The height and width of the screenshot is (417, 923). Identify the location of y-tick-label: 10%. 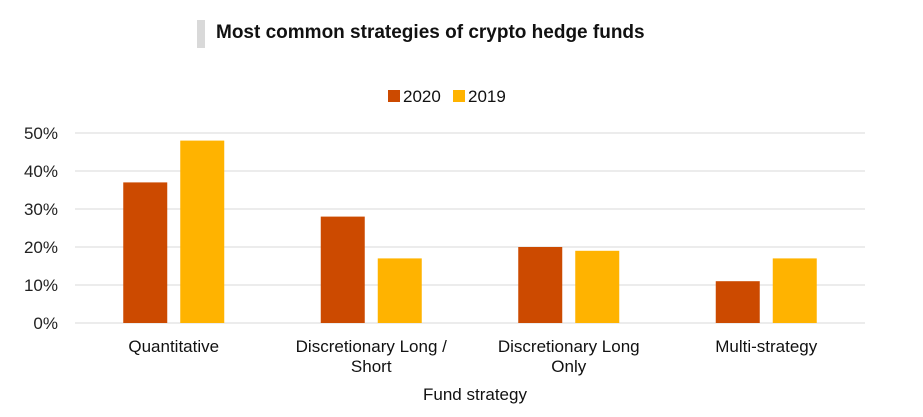
(41, 285).